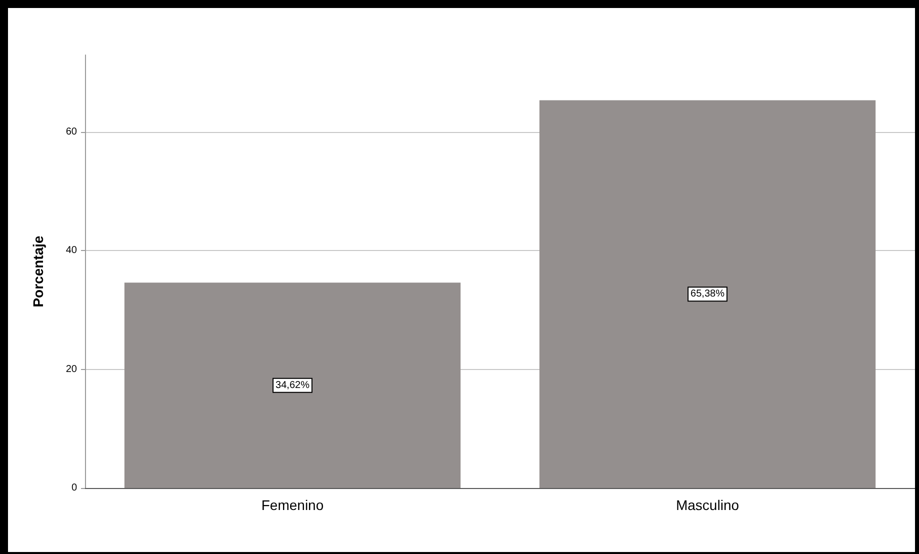  I want to click on y-tick-label: 40, so click(72, 250).